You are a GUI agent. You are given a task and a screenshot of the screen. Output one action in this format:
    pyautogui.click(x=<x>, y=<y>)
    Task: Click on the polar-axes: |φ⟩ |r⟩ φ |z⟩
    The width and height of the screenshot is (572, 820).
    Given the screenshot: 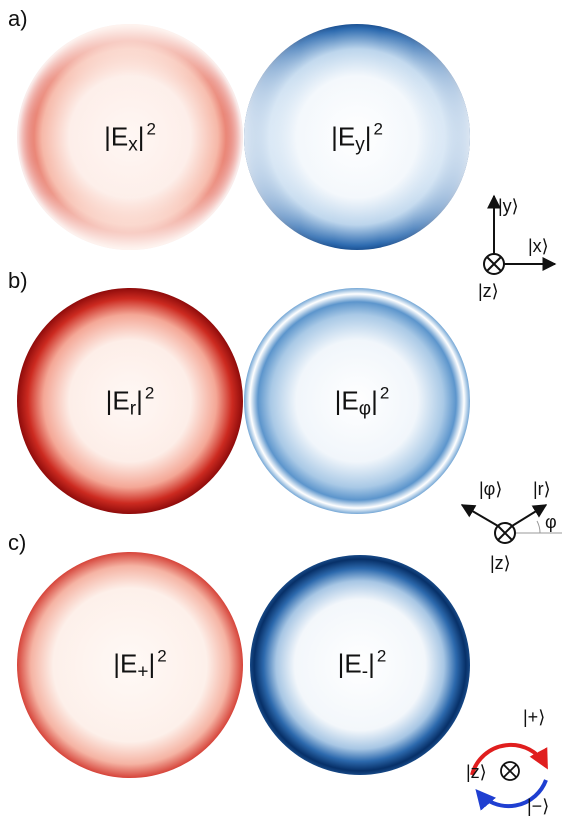 What is the action you would take?
    pyautogui.click(x=511, y=526)
    